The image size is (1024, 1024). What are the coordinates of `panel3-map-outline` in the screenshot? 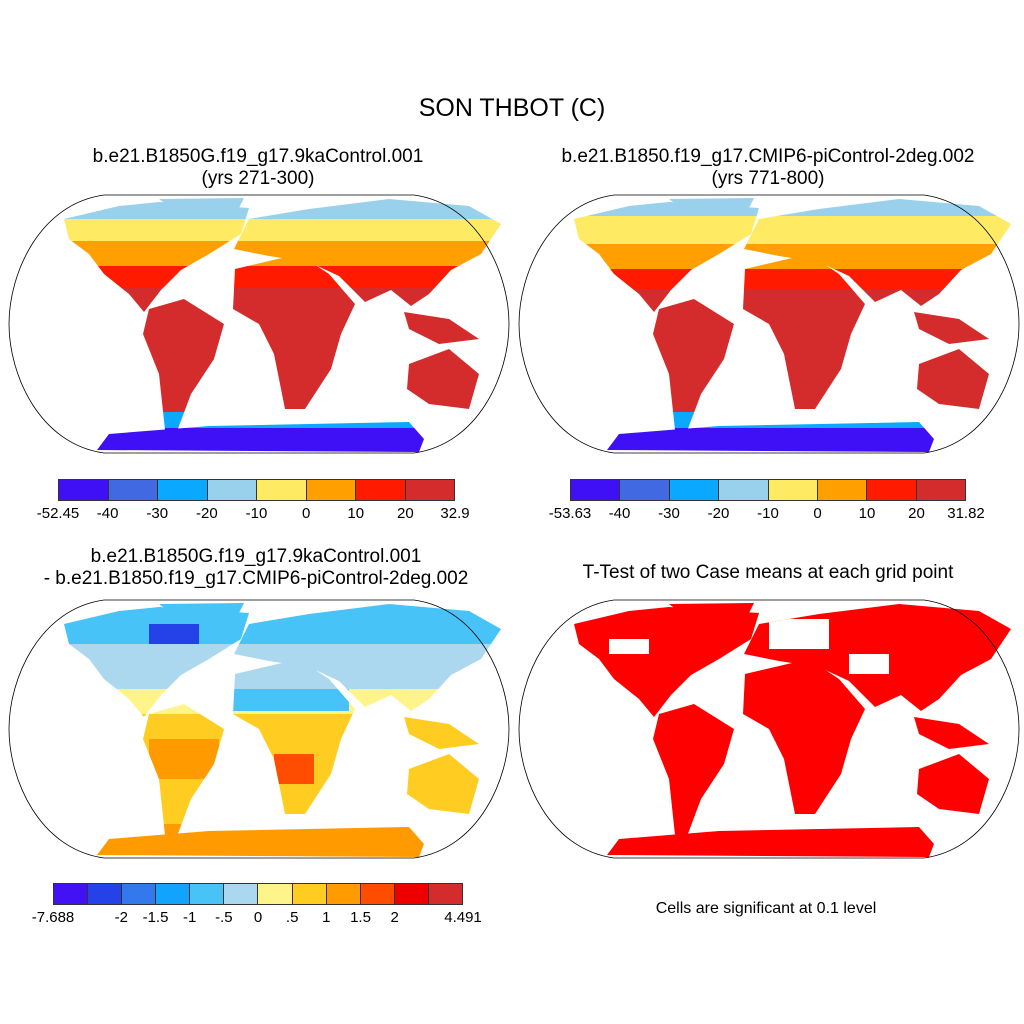 It's located at (259, 729).